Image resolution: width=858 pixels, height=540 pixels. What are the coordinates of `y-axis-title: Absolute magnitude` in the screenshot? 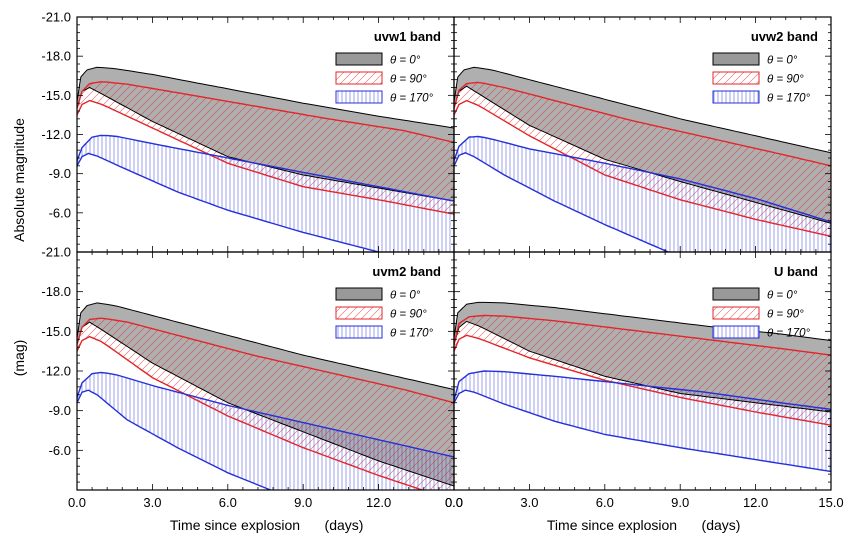 It's located at (19, 180).